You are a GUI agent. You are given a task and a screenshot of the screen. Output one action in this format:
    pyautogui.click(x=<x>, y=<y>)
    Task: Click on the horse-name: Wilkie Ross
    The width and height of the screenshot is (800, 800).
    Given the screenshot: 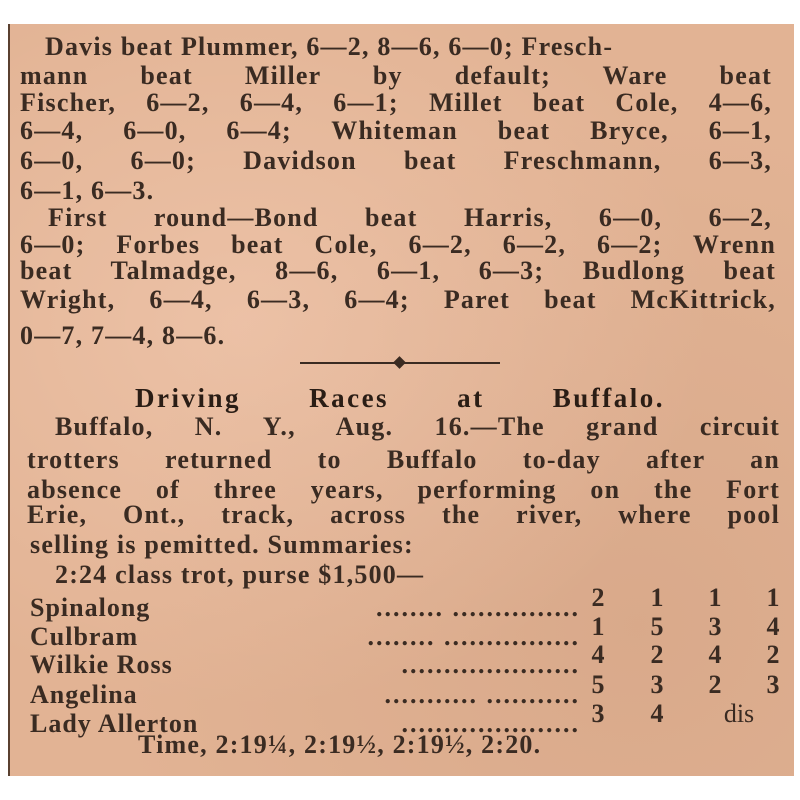 What is the action you would take?
    pyautogui.click(x=101, y=664)
    